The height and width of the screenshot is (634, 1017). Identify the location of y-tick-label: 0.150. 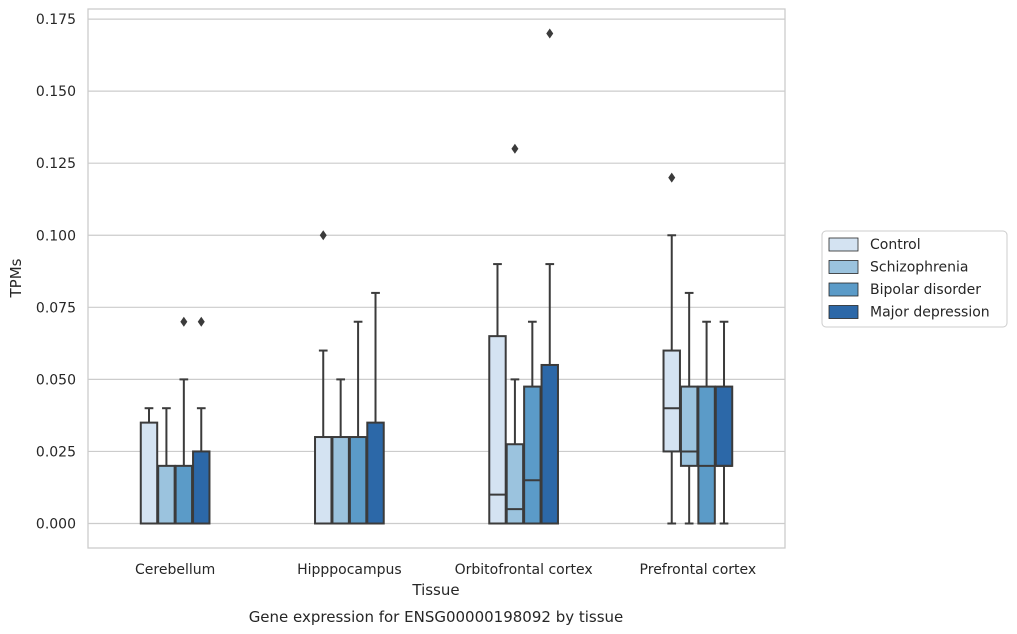
(56, 92).